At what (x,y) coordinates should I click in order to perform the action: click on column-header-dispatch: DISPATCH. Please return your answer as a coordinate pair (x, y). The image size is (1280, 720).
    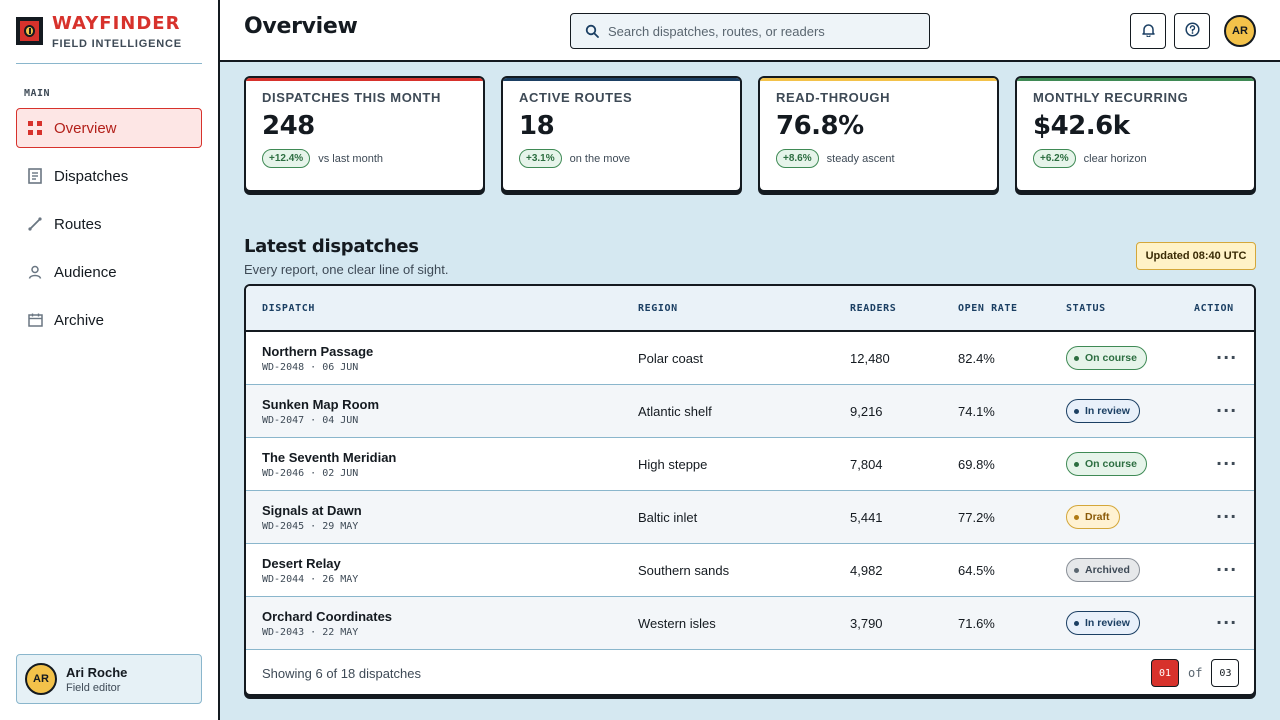
    Looking at the image, I should click on (288, 308).